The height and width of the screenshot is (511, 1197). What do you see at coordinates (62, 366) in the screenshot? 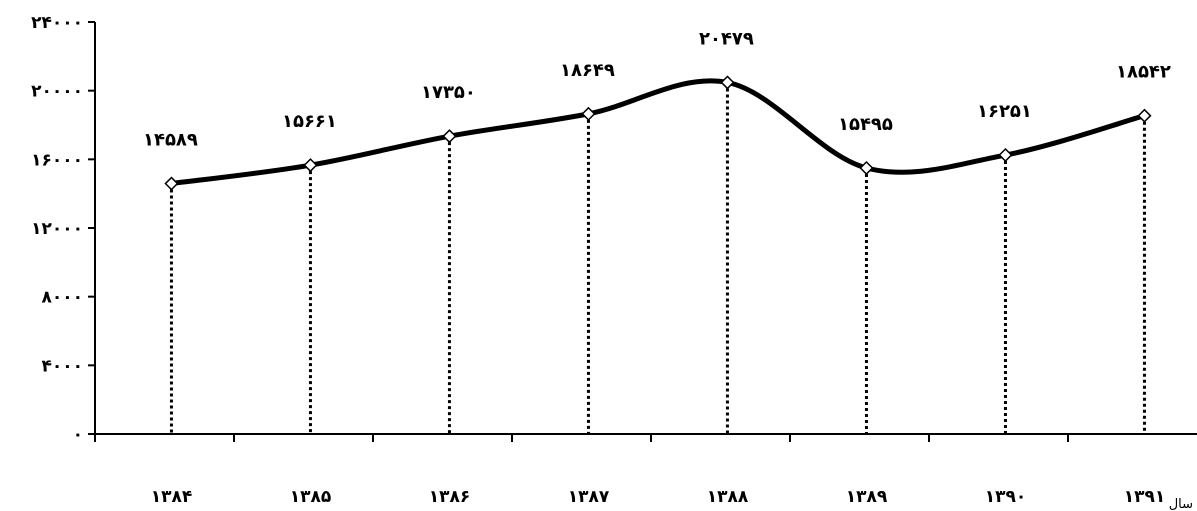
I see `y-tick-label: ۴۰۰۰` at bounding box center [62, 366].